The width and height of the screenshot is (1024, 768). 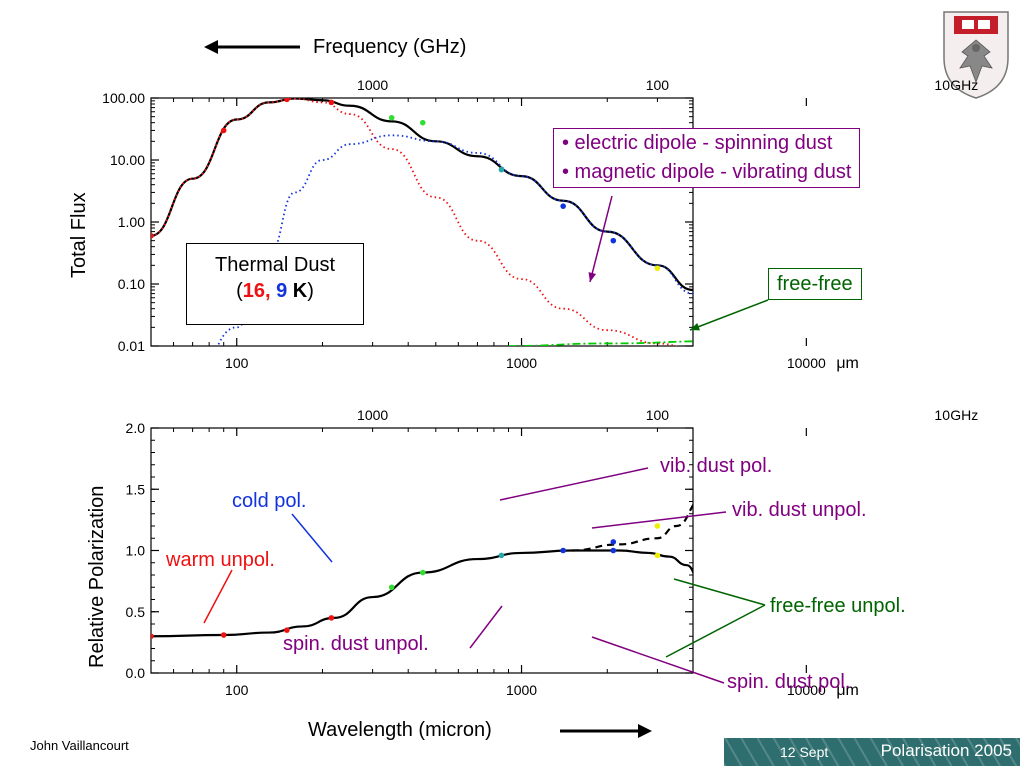 What do you see at coordinates (804, 752) in the screenshot?
I see `footer-date: 12 Sept` at bounding box center [804, 752].